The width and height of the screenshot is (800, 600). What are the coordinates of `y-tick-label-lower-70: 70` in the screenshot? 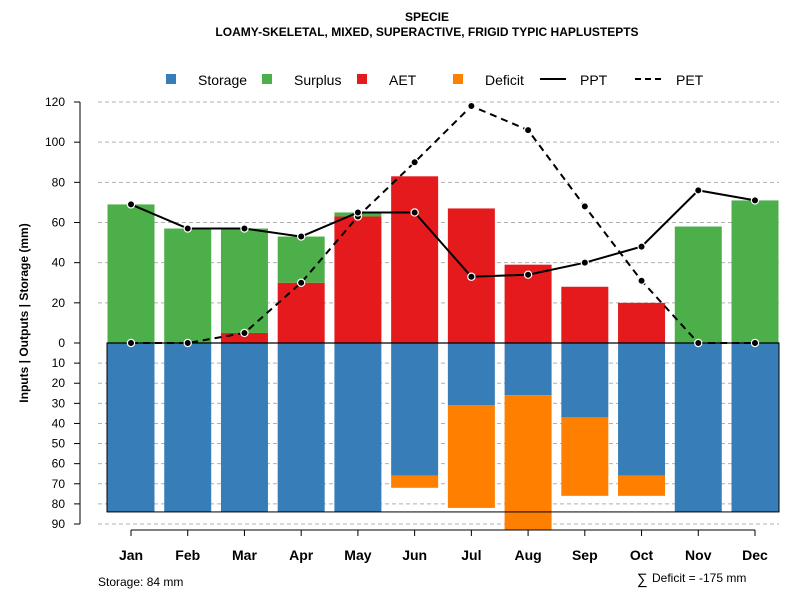 It's located at (59, 484).